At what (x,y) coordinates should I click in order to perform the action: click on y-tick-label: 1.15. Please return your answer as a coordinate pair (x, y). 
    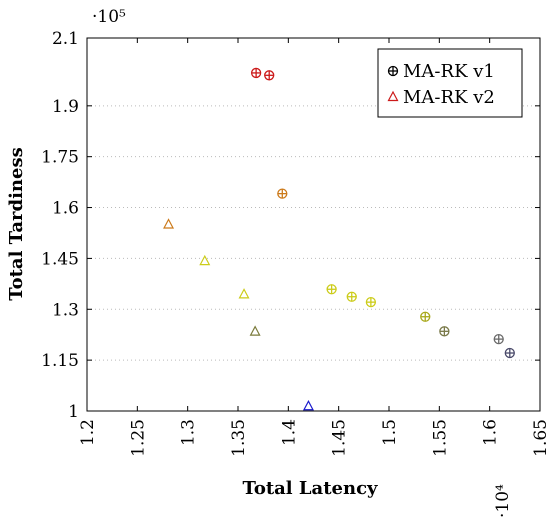
    Looking at the image, I should click on (60, 361).